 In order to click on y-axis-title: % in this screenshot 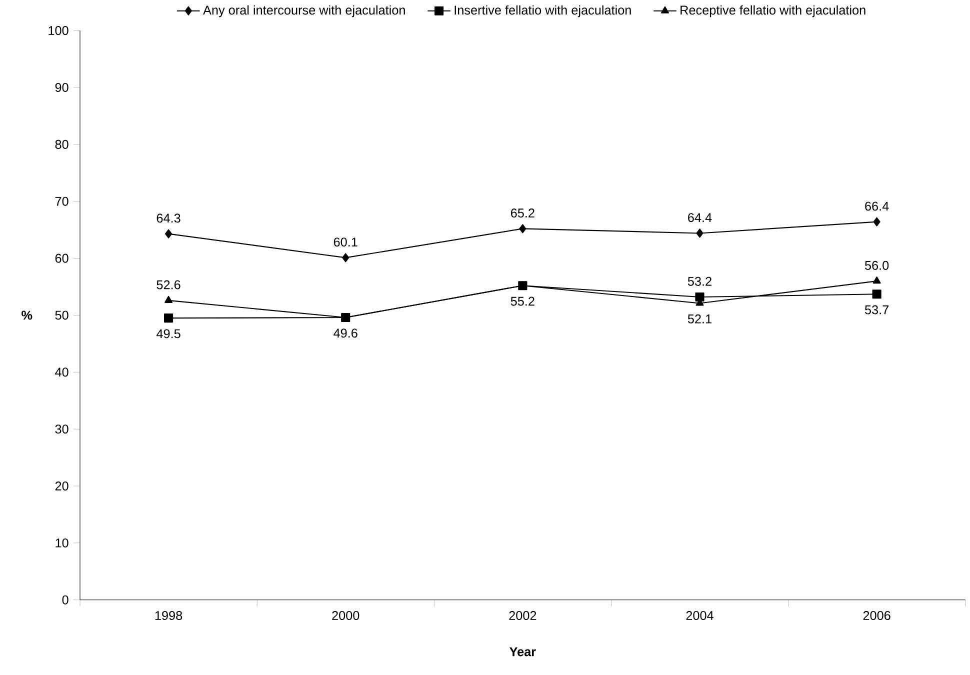, I will do `click(27, 315)`.